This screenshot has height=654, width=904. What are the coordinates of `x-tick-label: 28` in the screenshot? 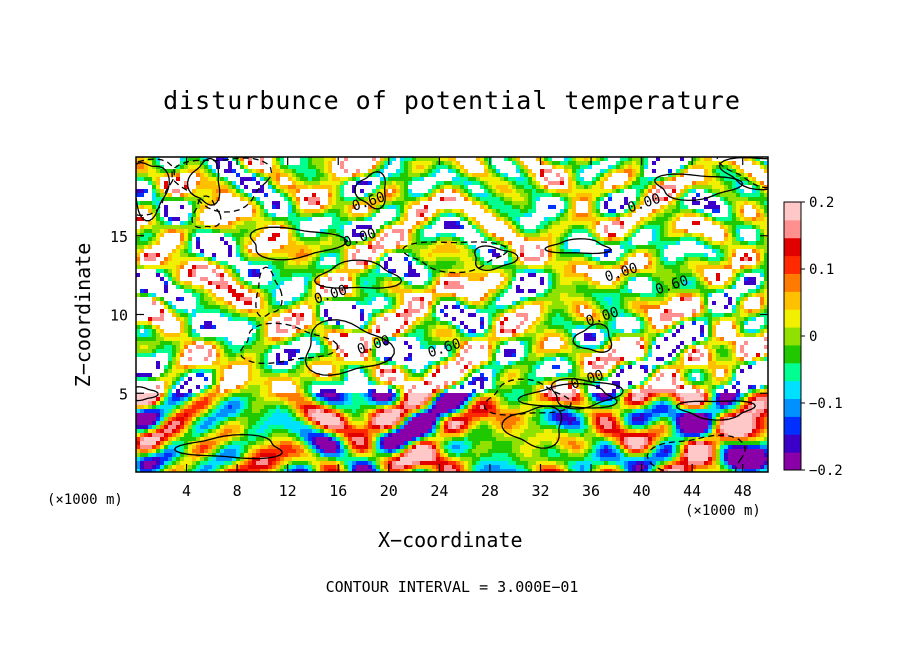 It's located at (490, 491).